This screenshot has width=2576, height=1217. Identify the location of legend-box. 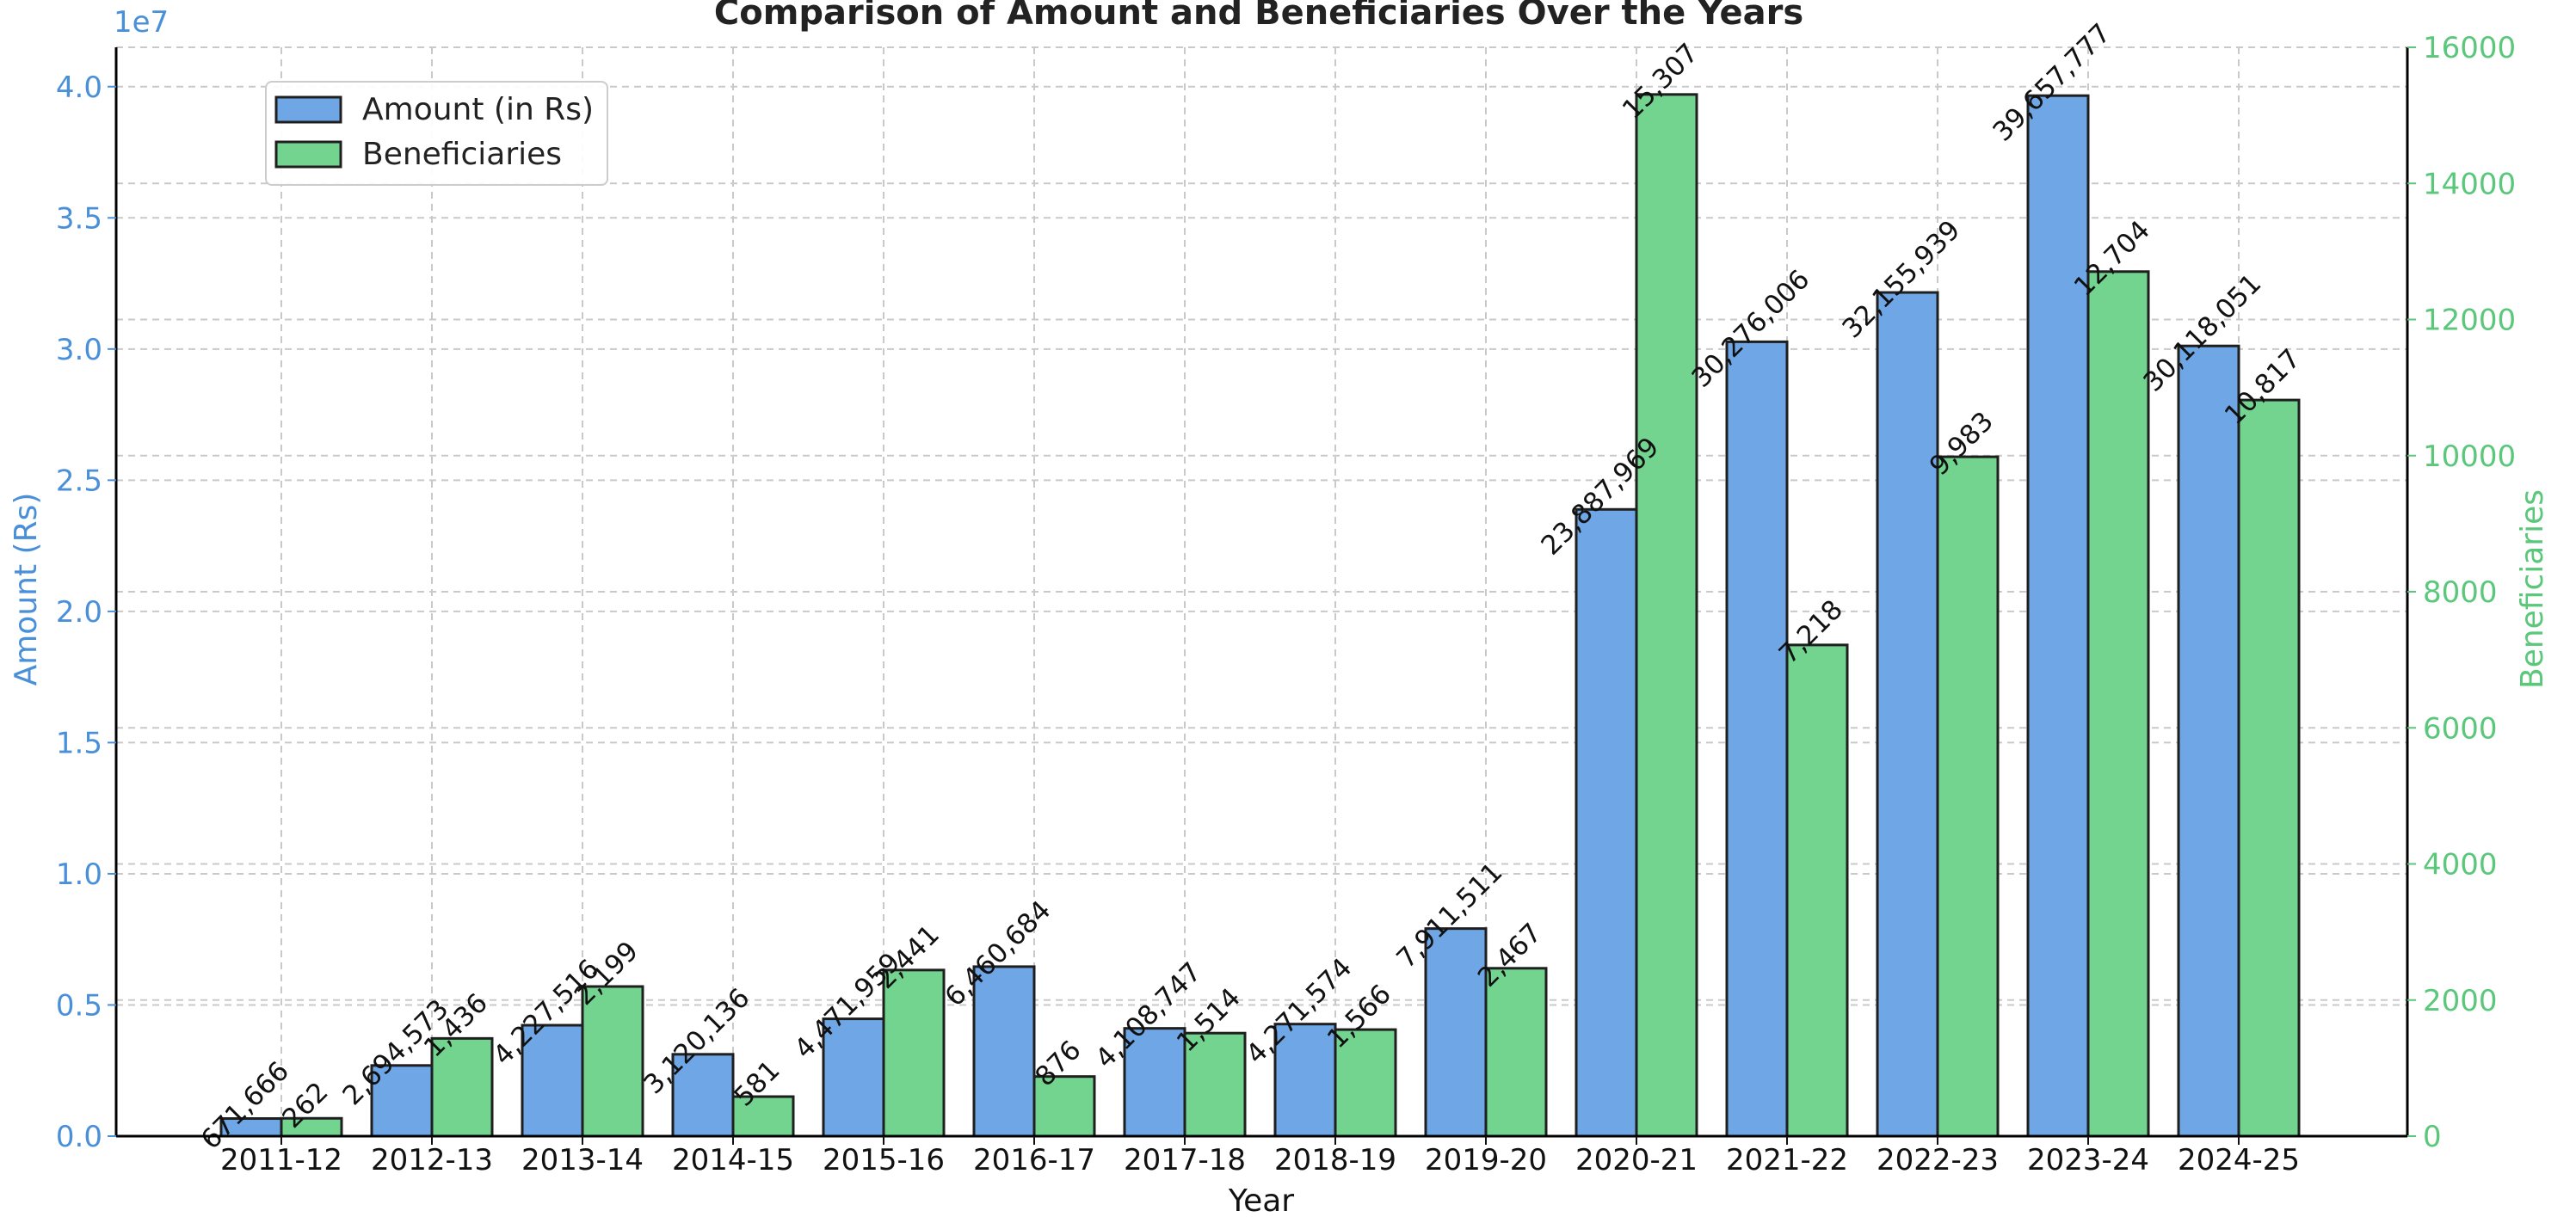
(437, 133).